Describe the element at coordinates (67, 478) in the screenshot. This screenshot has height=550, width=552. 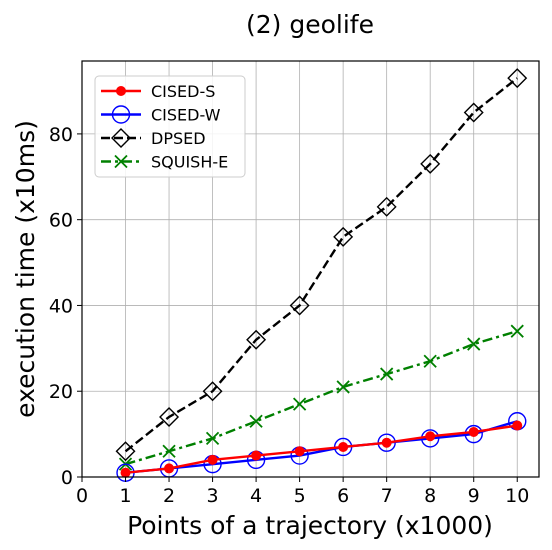
I see `y-tick-label: 0` at that location.